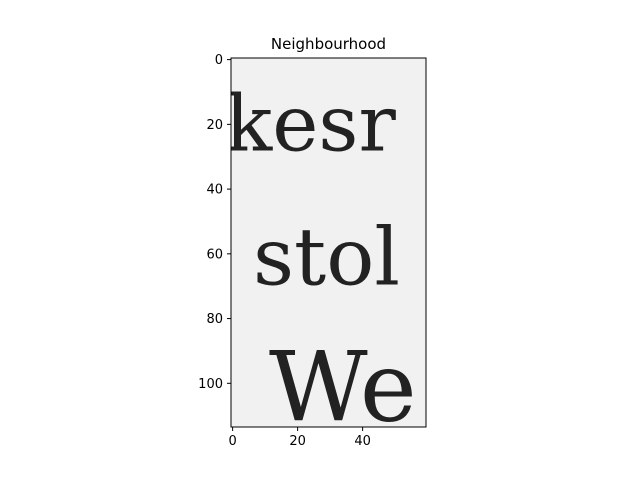  I want to click on x-tick-label: 20, so click(297, 441).